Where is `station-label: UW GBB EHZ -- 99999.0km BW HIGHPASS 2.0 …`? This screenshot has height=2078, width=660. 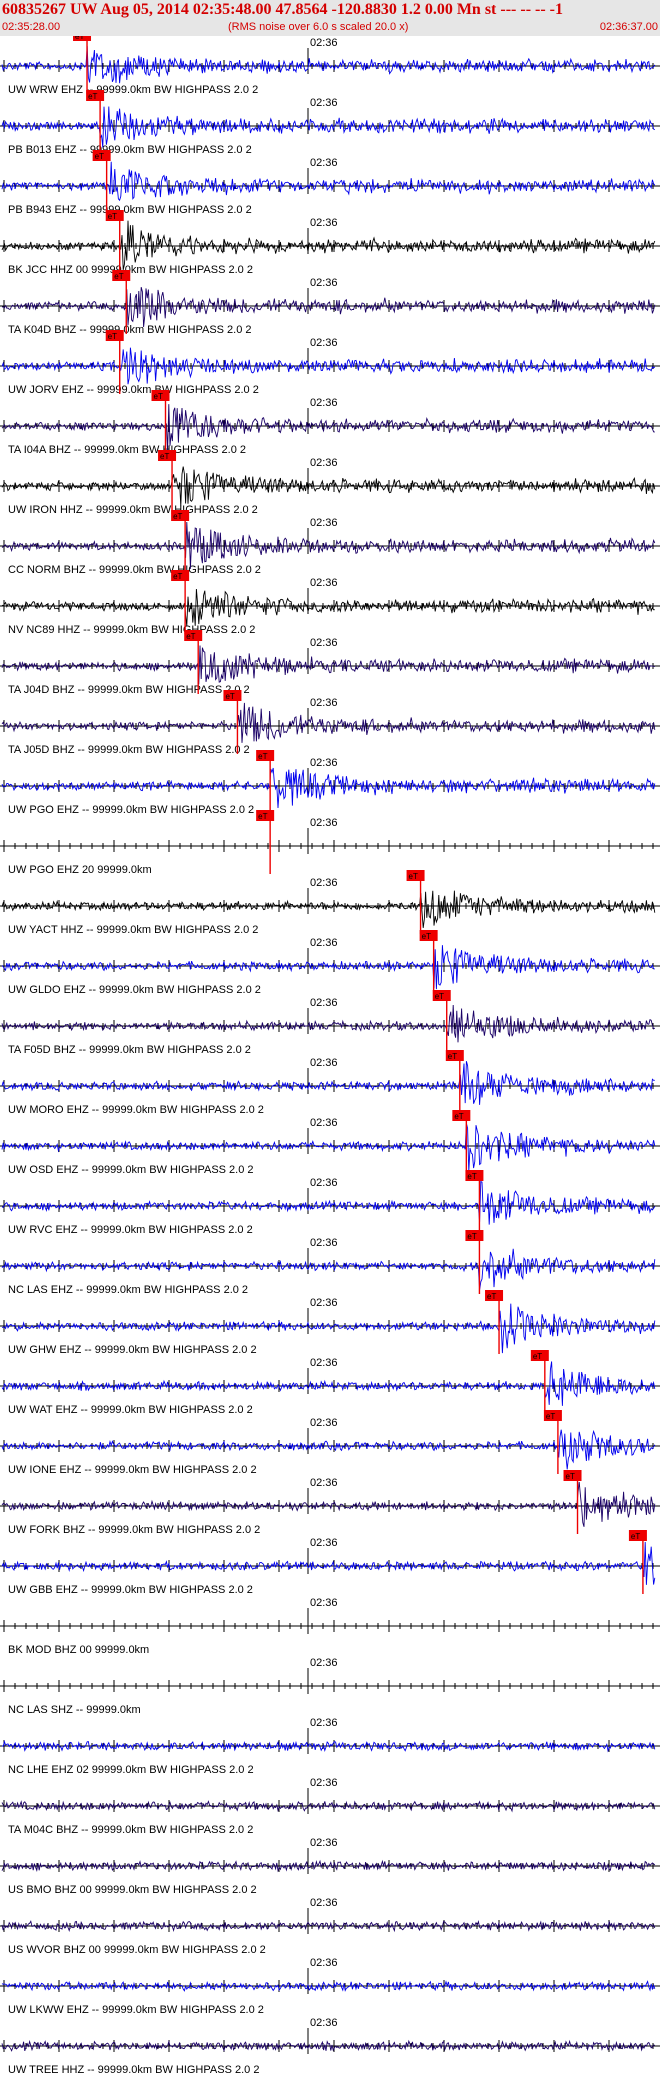 station-label: UW GBB EHZ -- 99999.0km BW HIGHPASS 2.0 … is located at coordinates (130, 1590).